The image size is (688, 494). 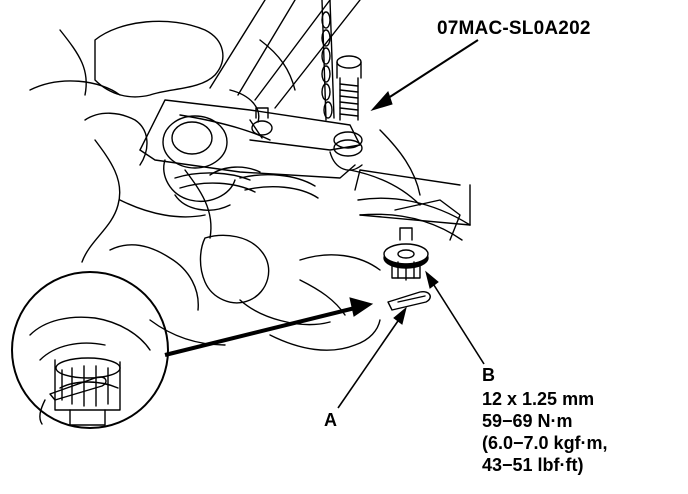 I want to click on chain, so click(x=327, y=65).